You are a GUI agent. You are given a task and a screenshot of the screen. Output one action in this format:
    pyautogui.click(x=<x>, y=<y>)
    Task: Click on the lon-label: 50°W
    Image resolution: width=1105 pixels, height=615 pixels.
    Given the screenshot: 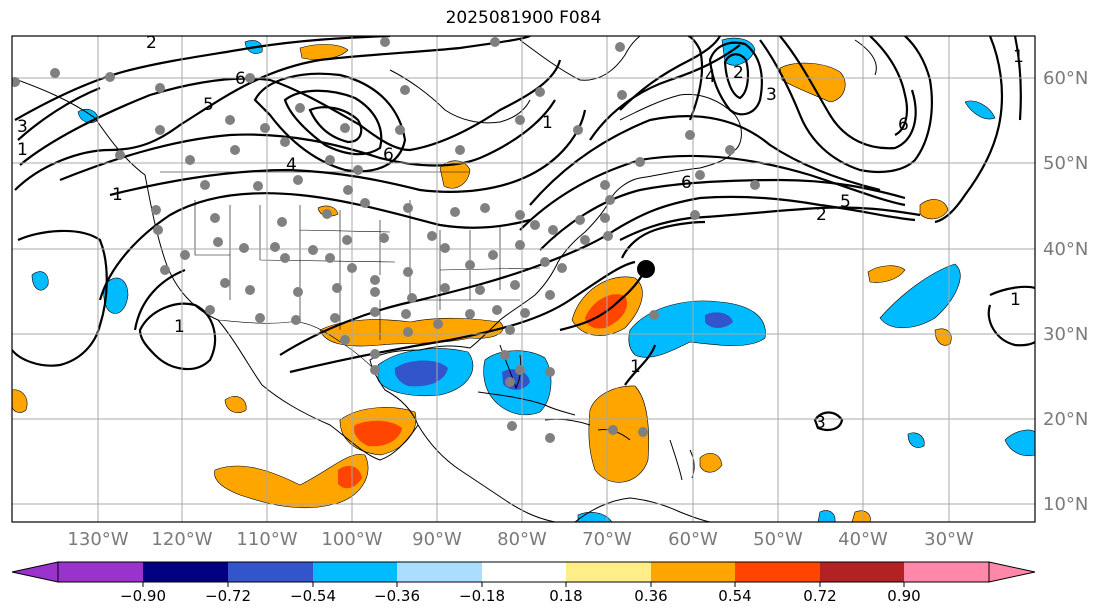 What is the action you would take?
    pyautogui.click(x=778, y=539)
    